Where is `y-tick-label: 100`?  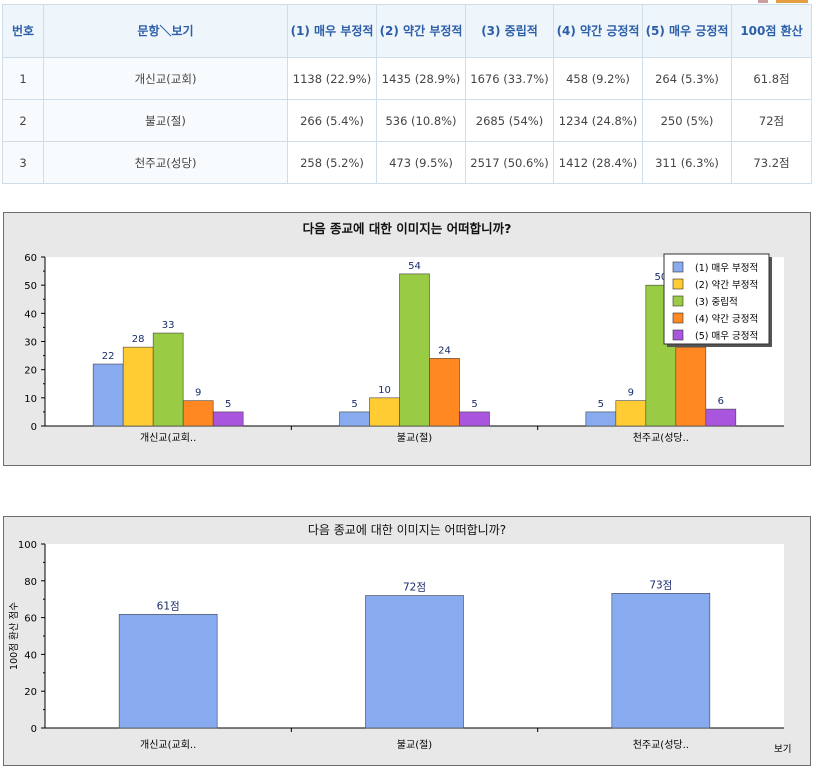
y-tick-label: 100 is located at coordinates (27, 545).